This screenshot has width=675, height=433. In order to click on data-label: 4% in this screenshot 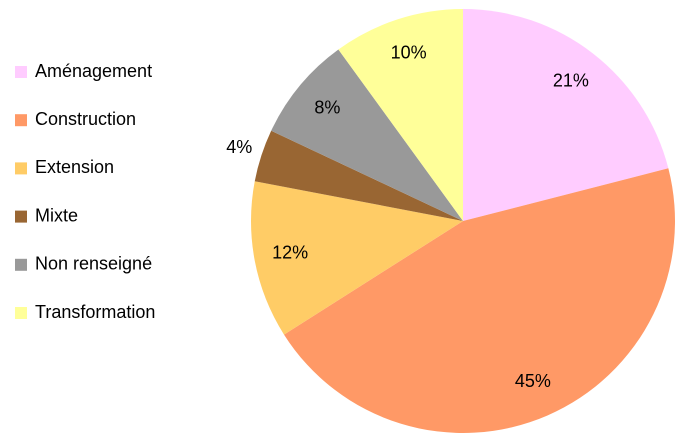, I will do `click(239, 147)`.